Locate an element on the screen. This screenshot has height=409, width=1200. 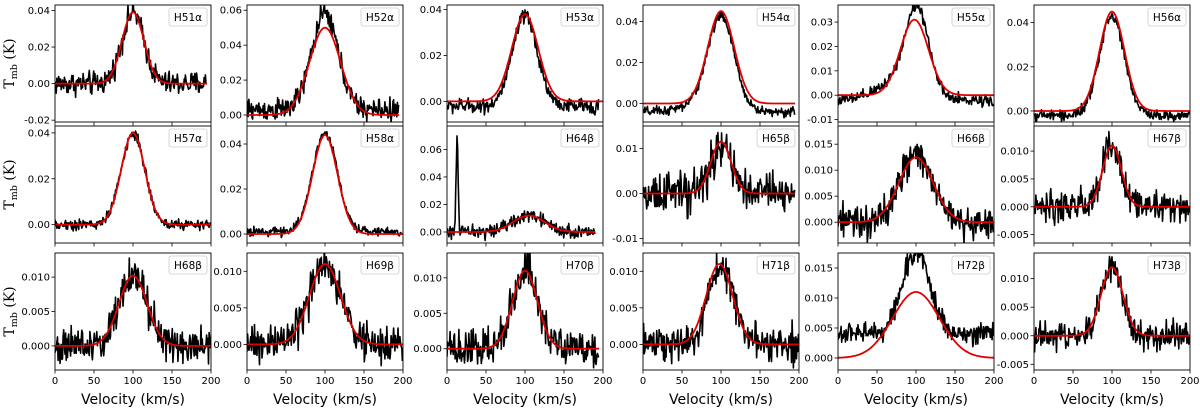
legend-label: H73β is located at coordinates (1167, 266).